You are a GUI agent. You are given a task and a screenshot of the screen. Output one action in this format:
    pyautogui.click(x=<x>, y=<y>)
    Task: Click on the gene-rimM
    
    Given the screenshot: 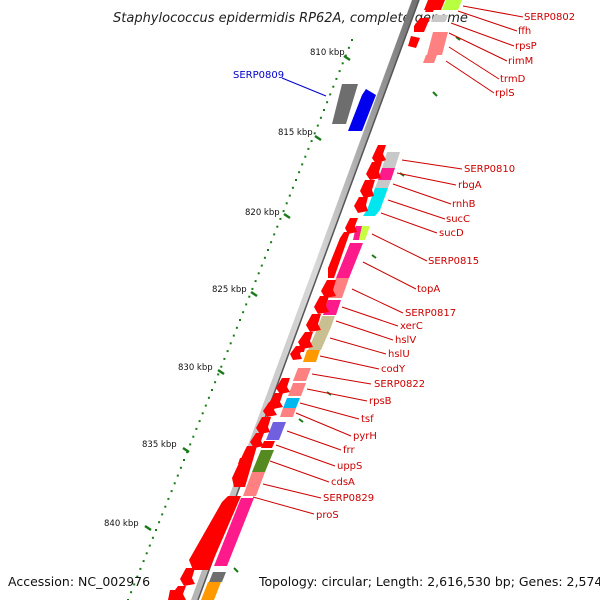 What is the action you would take?
    pyautogui.click(x=437, y=43)
    